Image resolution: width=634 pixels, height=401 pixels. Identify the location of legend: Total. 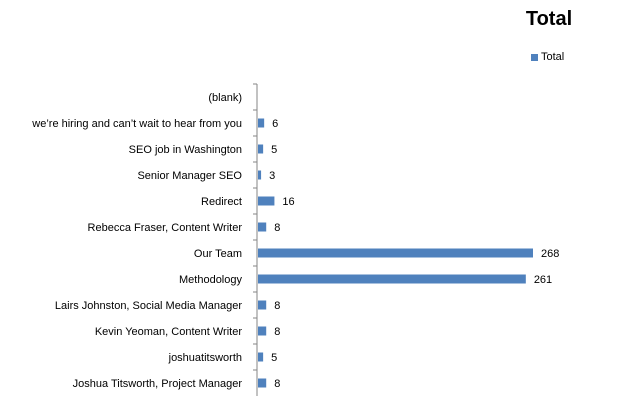
(547, 57).